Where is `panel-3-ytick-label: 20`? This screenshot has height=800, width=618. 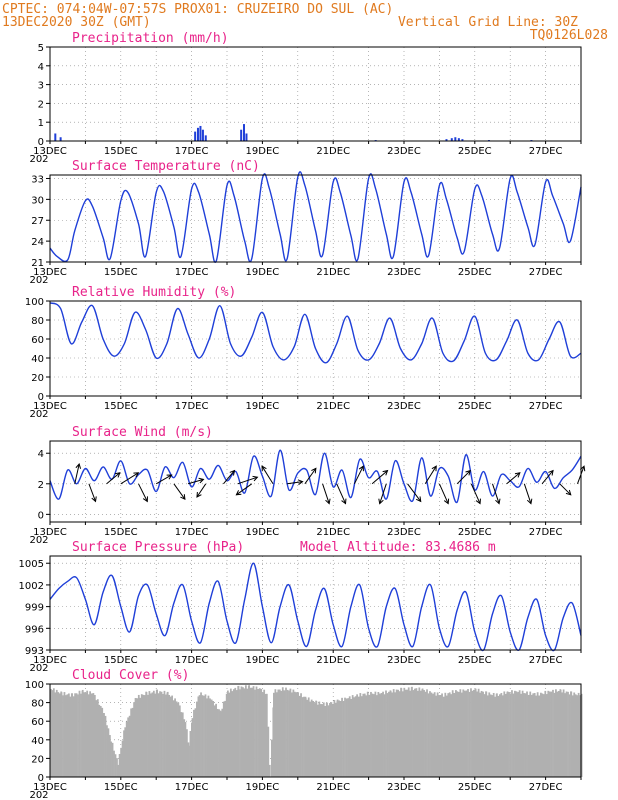
panel-3-ytick-label: 20 is located at coordinates (37, 378).